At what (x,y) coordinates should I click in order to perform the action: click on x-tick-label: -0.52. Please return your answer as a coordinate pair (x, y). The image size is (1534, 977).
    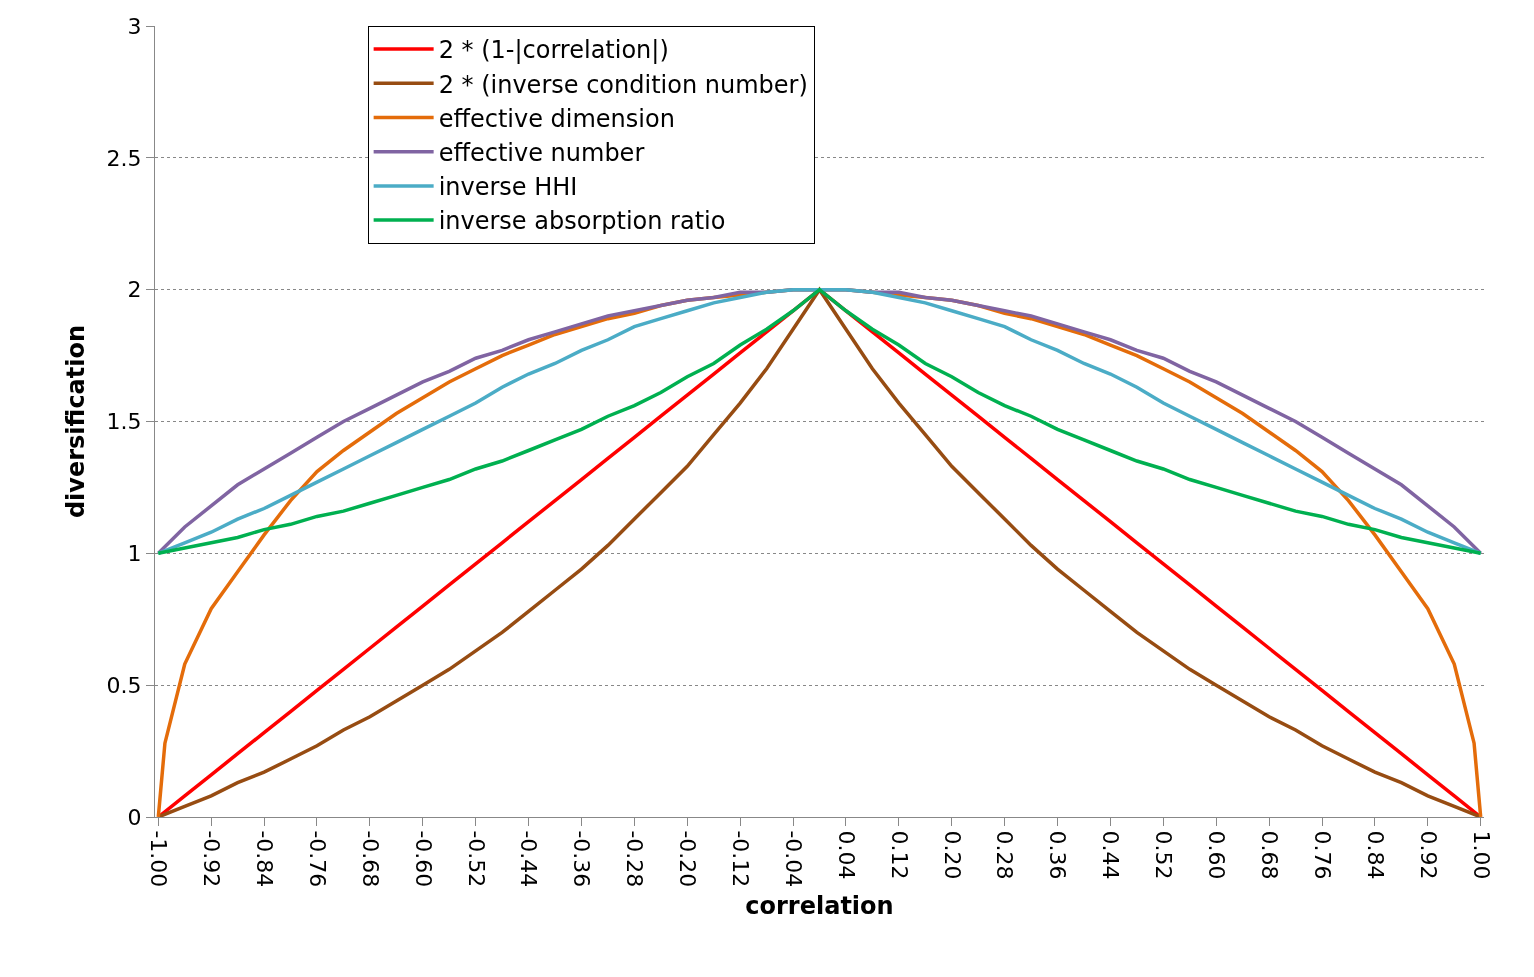
    Looking at the image, I should click on (476, 859).